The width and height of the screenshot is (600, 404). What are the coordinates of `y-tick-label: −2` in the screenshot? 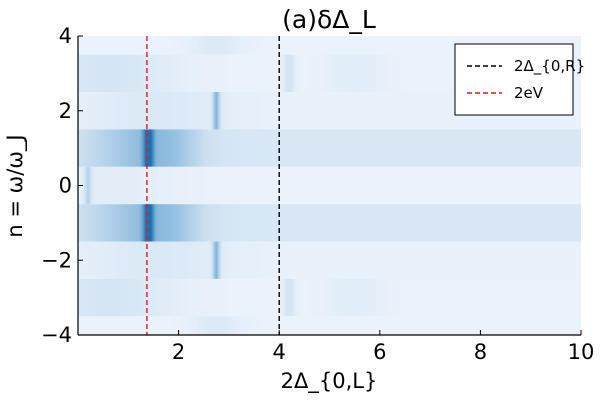 It's located at (56, 260).